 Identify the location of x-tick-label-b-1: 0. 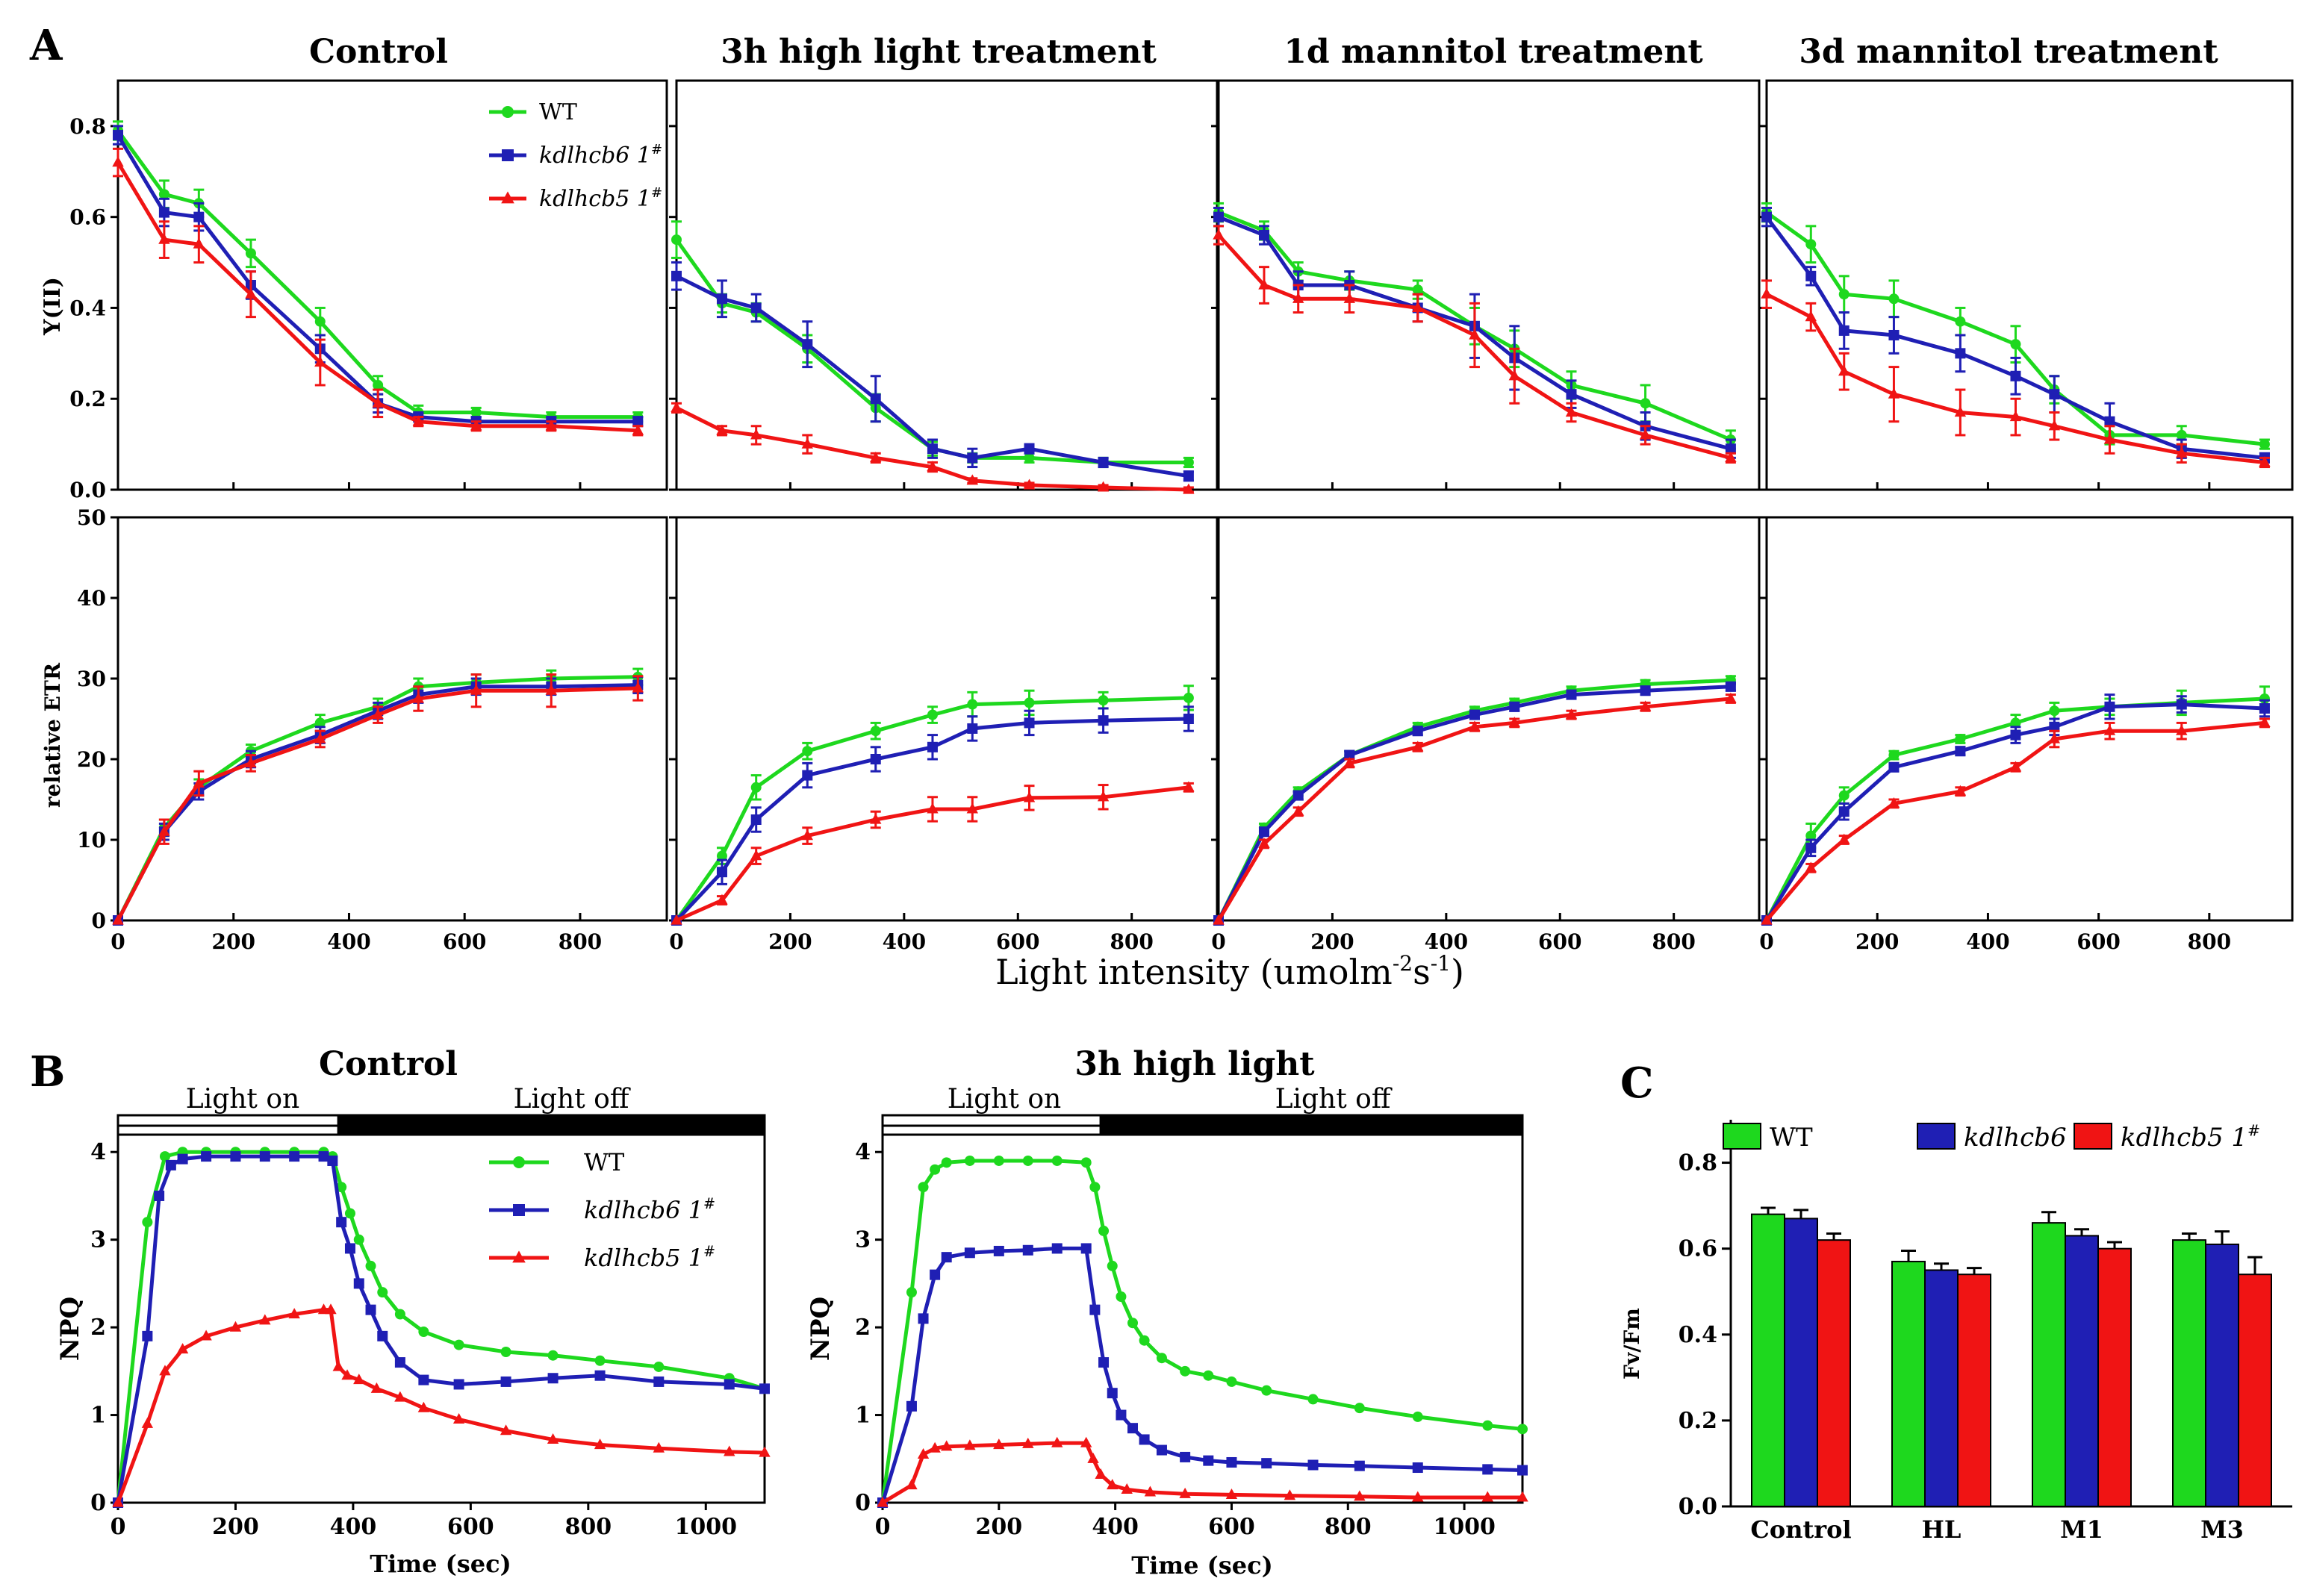
(883, 1527).